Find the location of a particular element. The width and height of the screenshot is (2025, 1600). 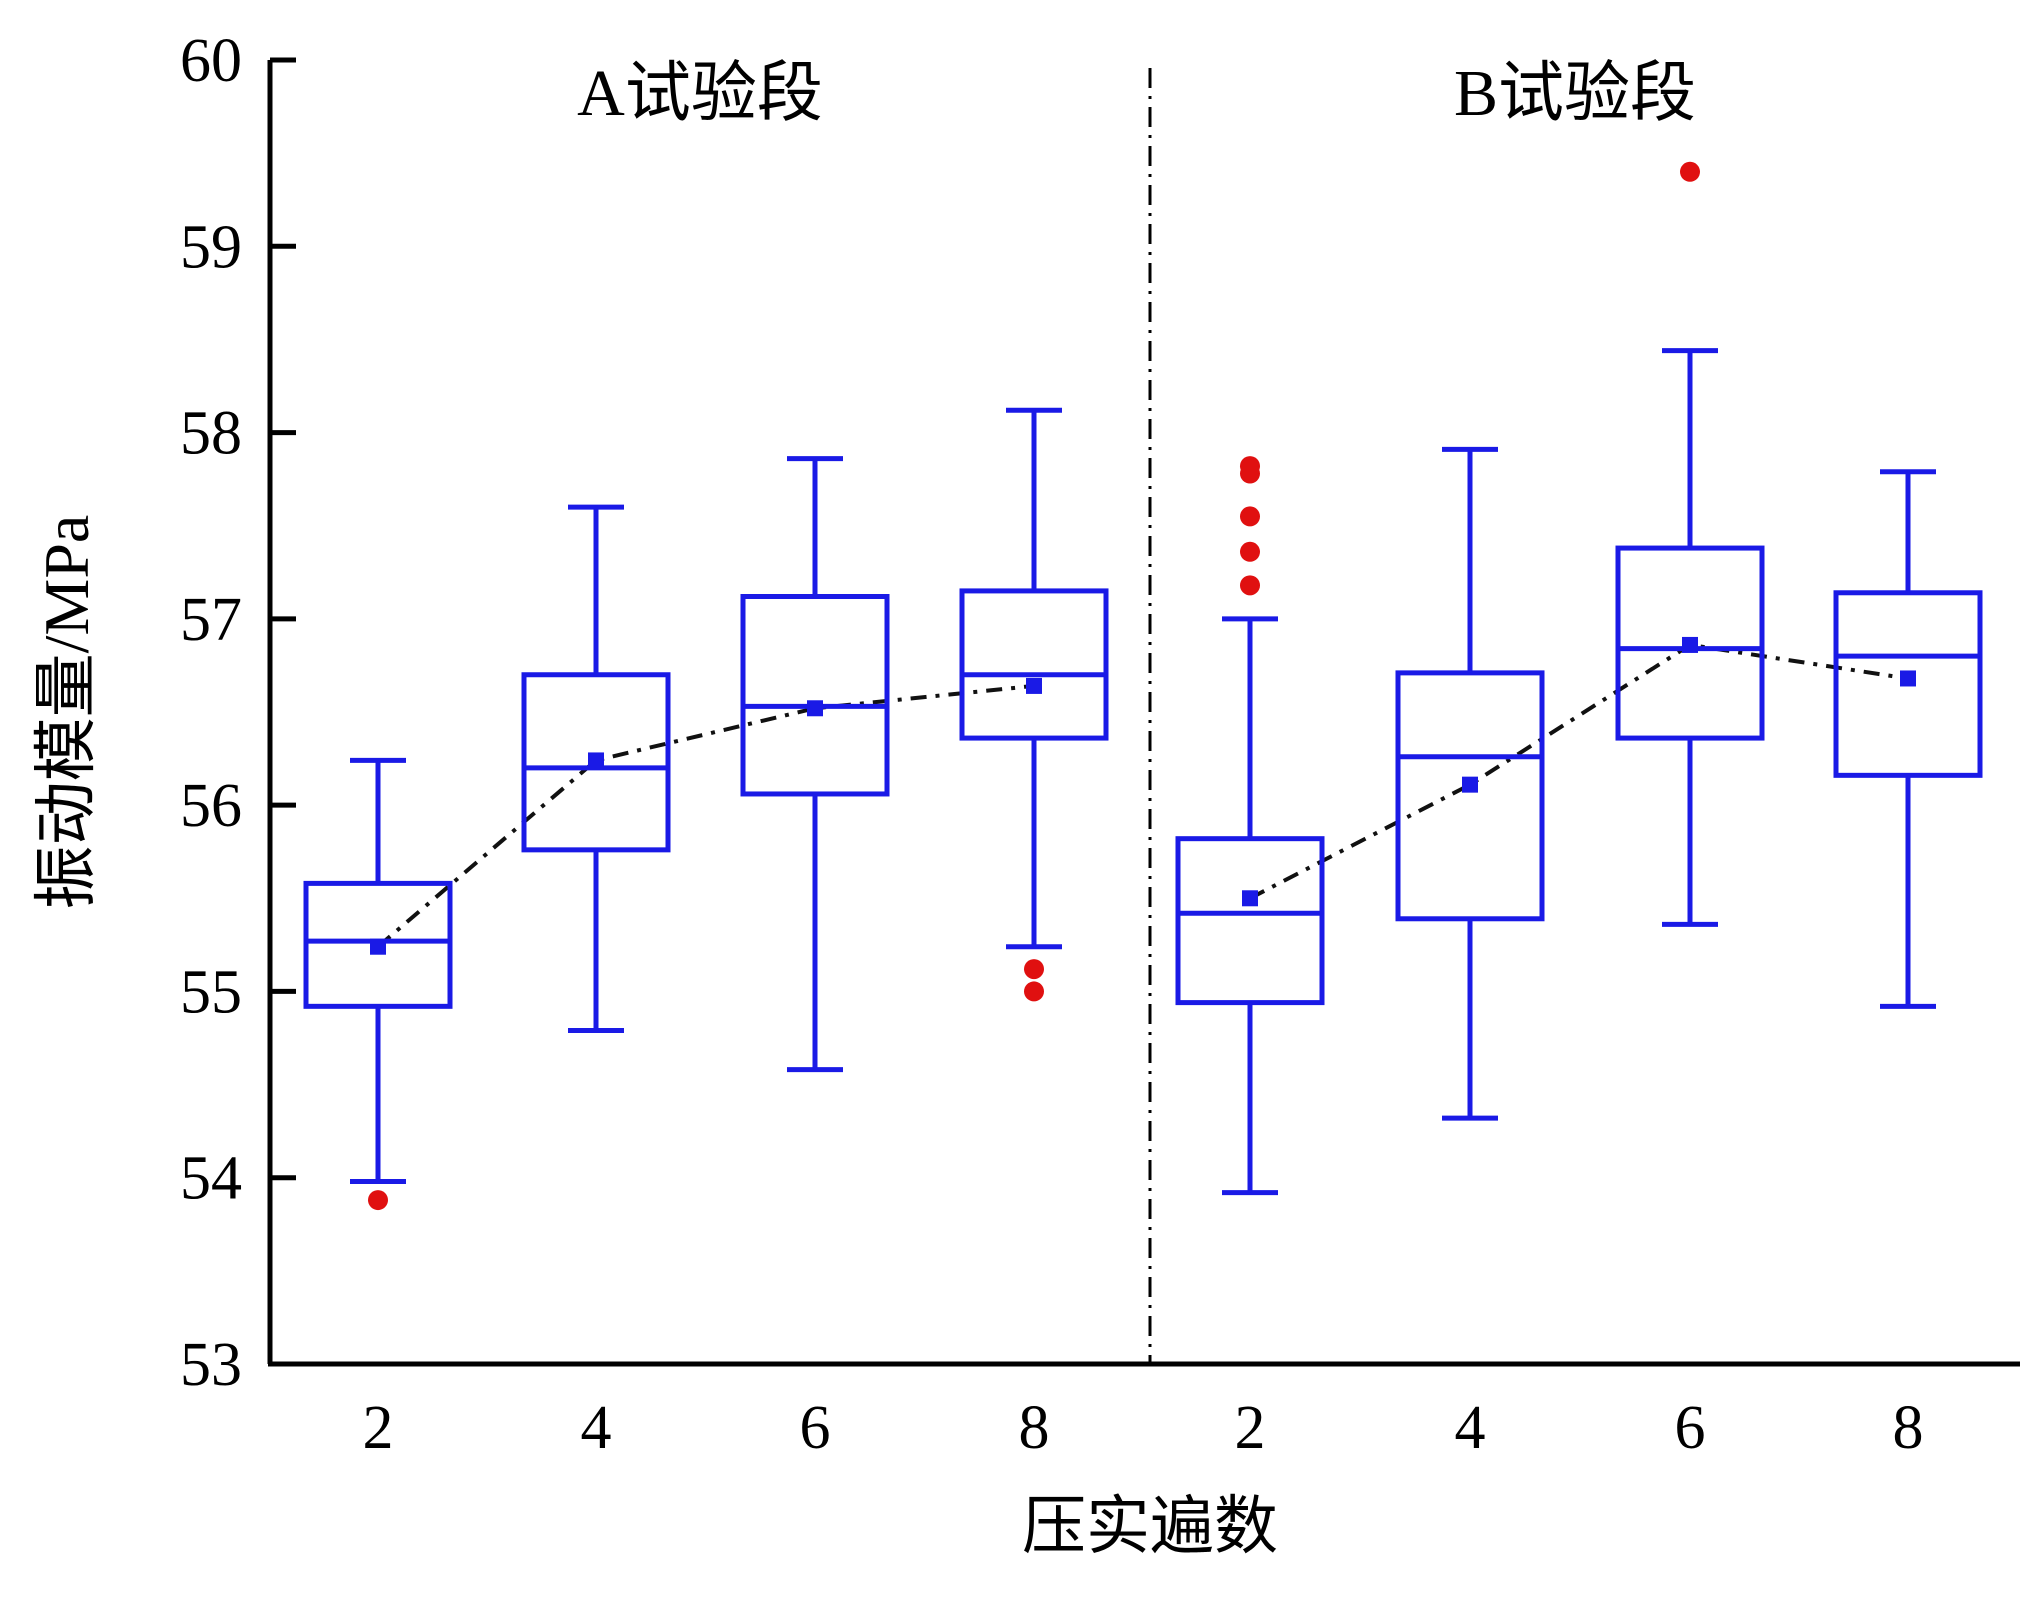

trend-line-b is located at coordinates (1579, 771).